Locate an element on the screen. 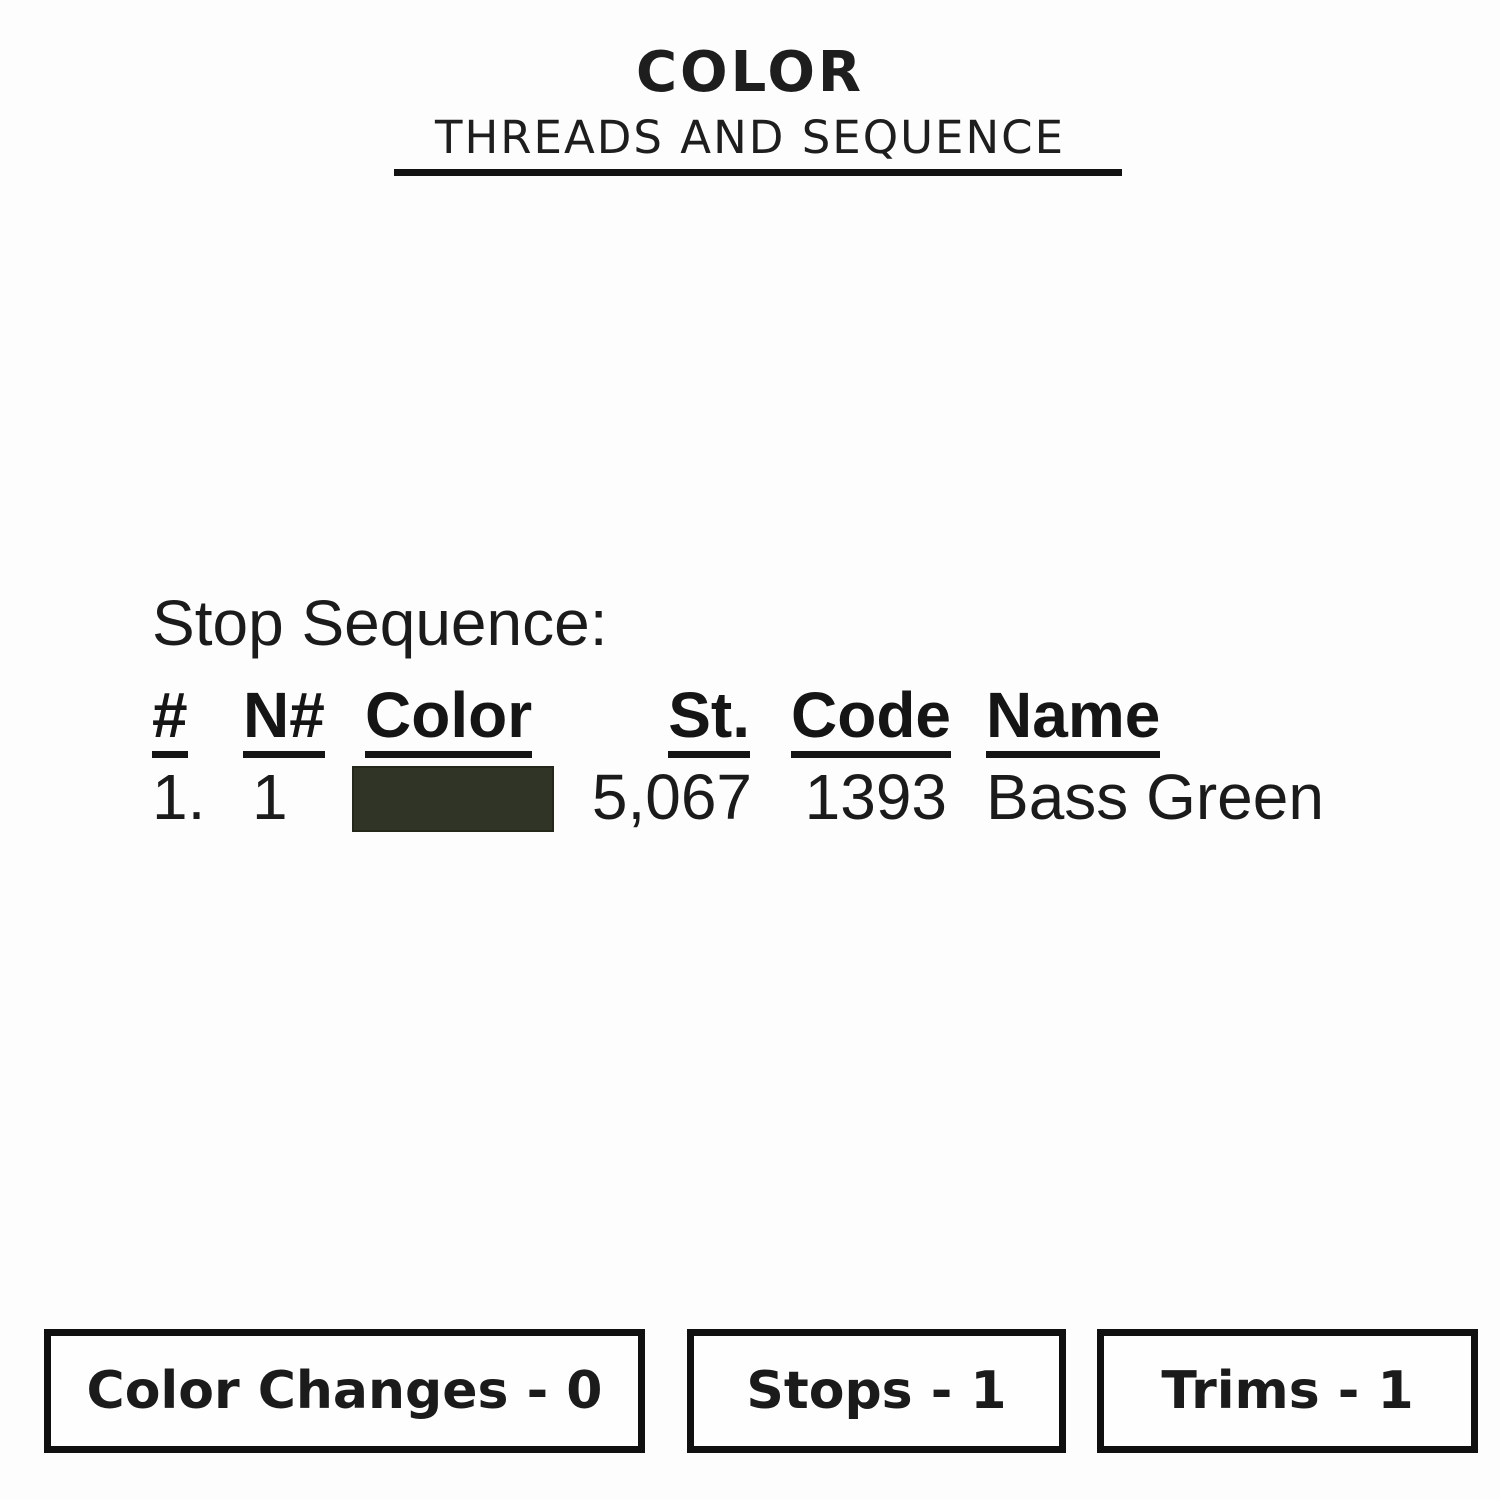  page-title: COLOR is located at coordinates (750, 72).